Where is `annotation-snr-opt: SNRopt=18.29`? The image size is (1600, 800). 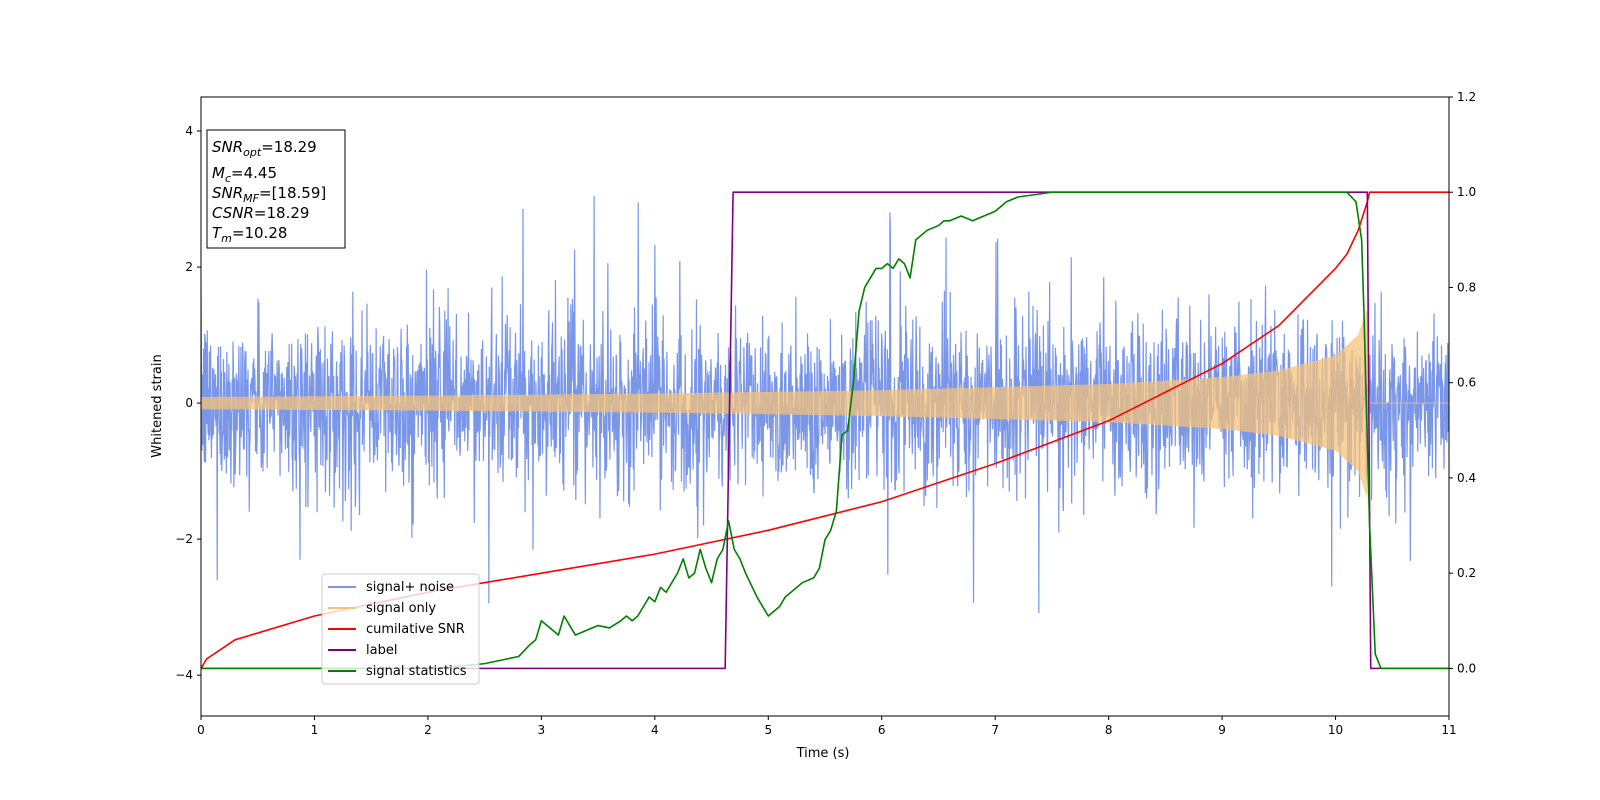 annotation-snr-opt: SNRopt=18.29 is located at coordinates (264, 148).